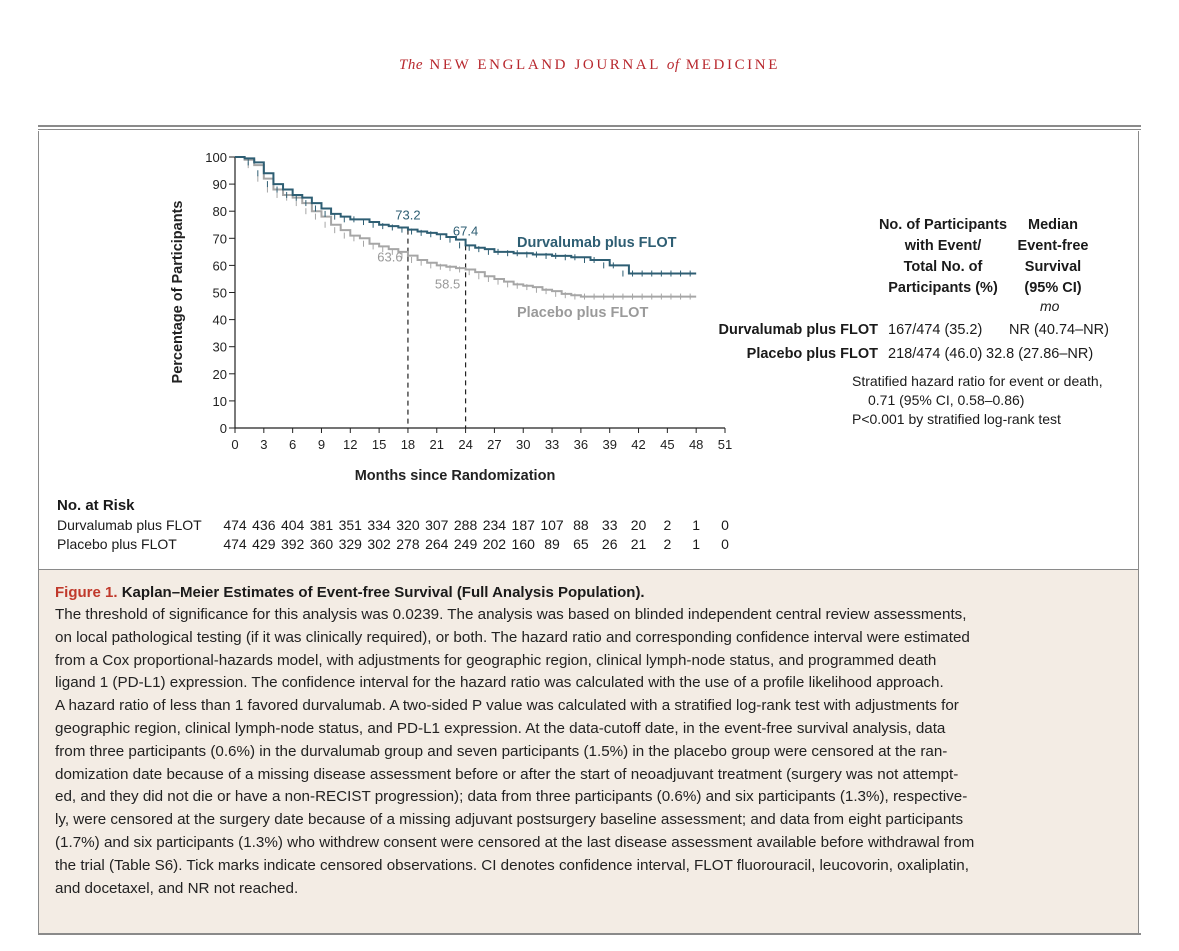 The image size is (1179, 951). I want to click on y-tick-label: 10, so click(220, 401).